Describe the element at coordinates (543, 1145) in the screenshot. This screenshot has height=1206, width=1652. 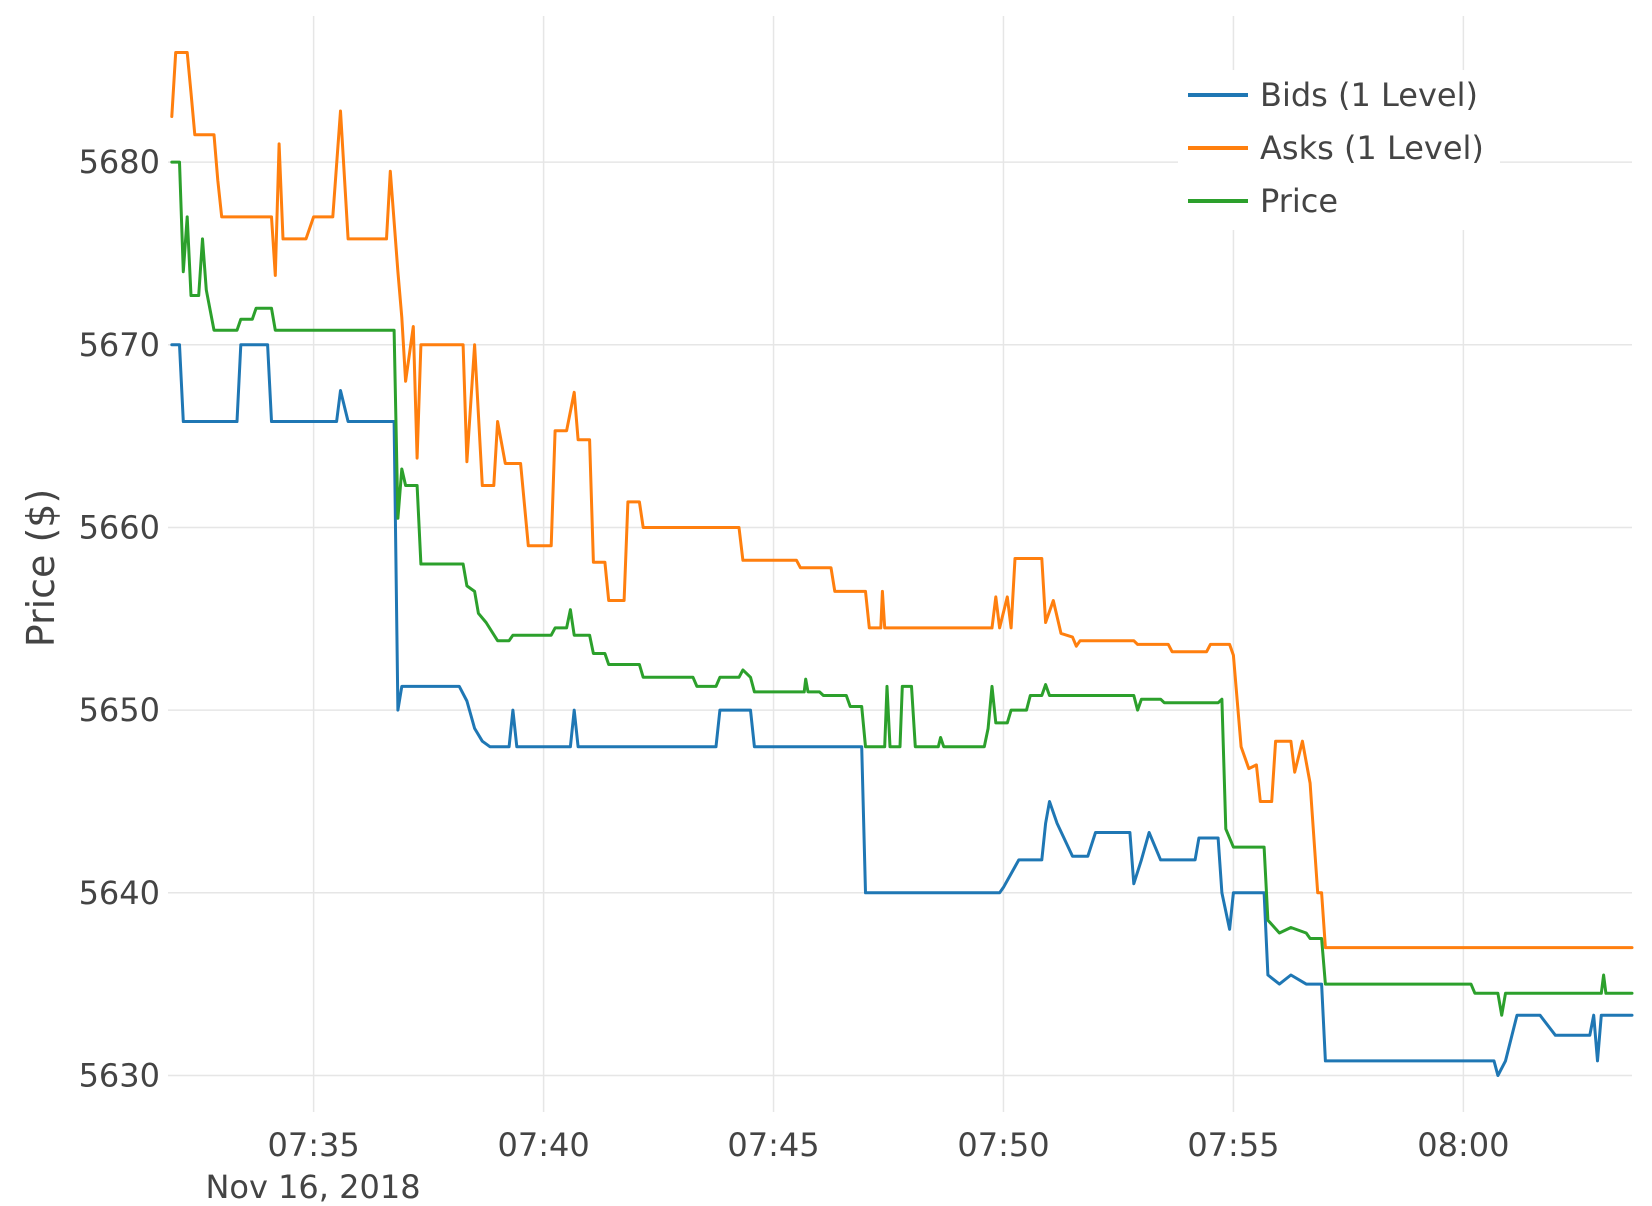
I see `x-tick-label: 07:40` at that location.